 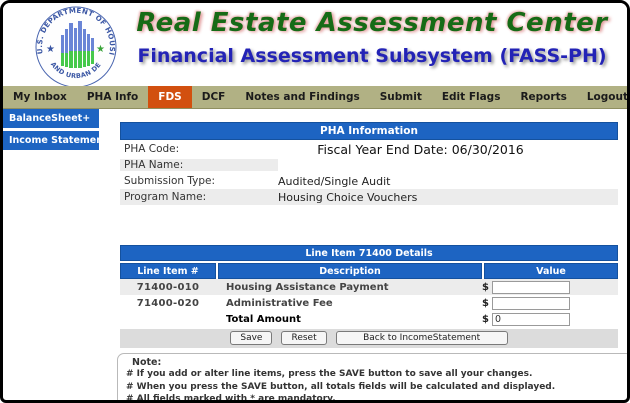 I want to click on column-header-description: Description, so click(x=350, y=271).